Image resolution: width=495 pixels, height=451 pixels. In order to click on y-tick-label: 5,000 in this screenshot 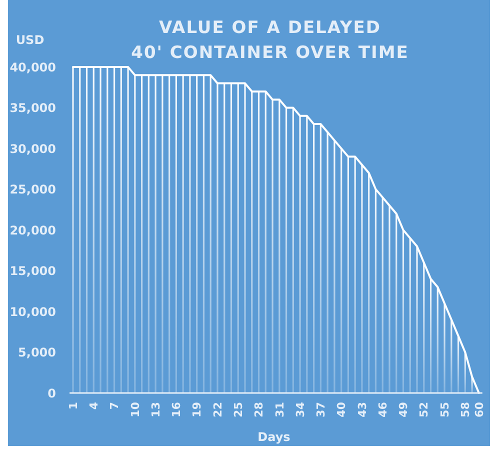, I will do `click(37, 353)`.